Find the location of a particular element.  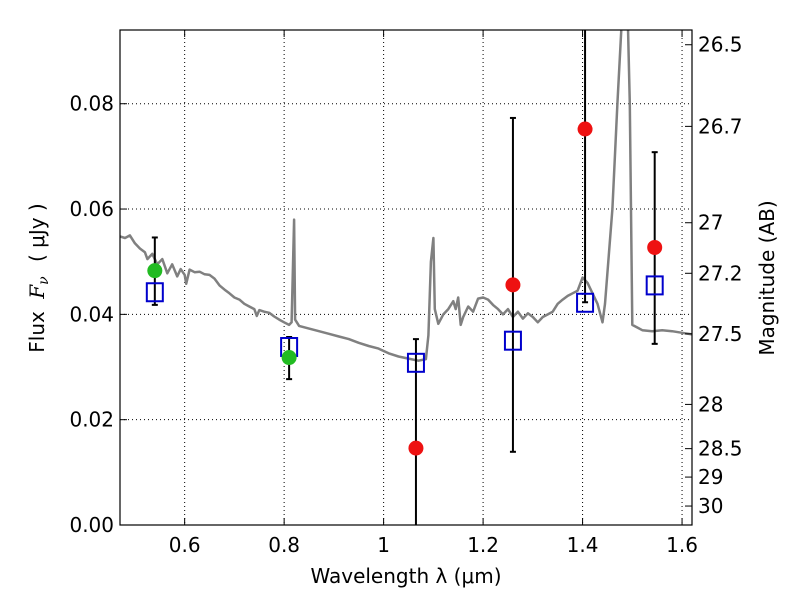

mag-tick-label: 27.2 is located at coordinates (720, 273).